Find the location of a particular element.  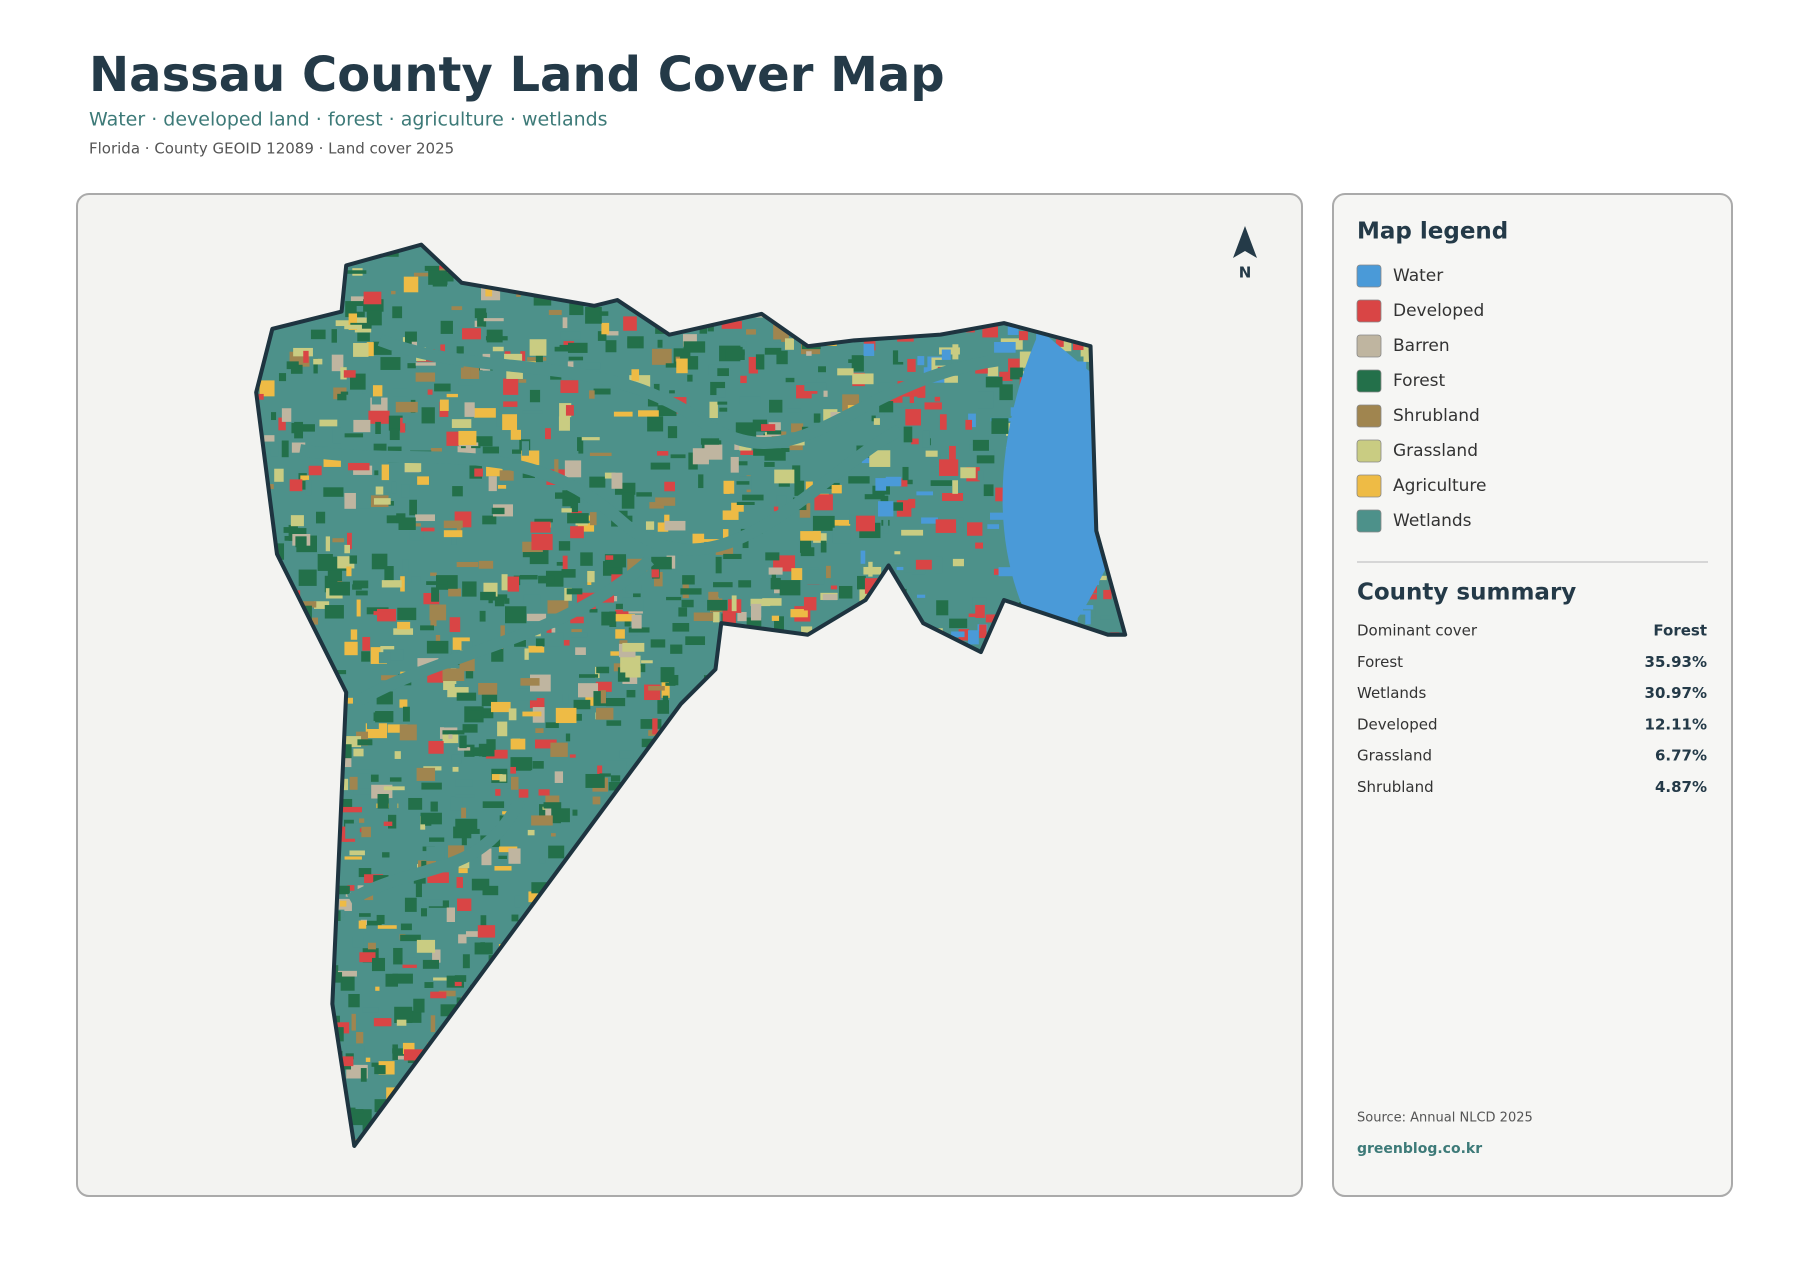

legend-label: Forest is located at coordinates (1419, 381).